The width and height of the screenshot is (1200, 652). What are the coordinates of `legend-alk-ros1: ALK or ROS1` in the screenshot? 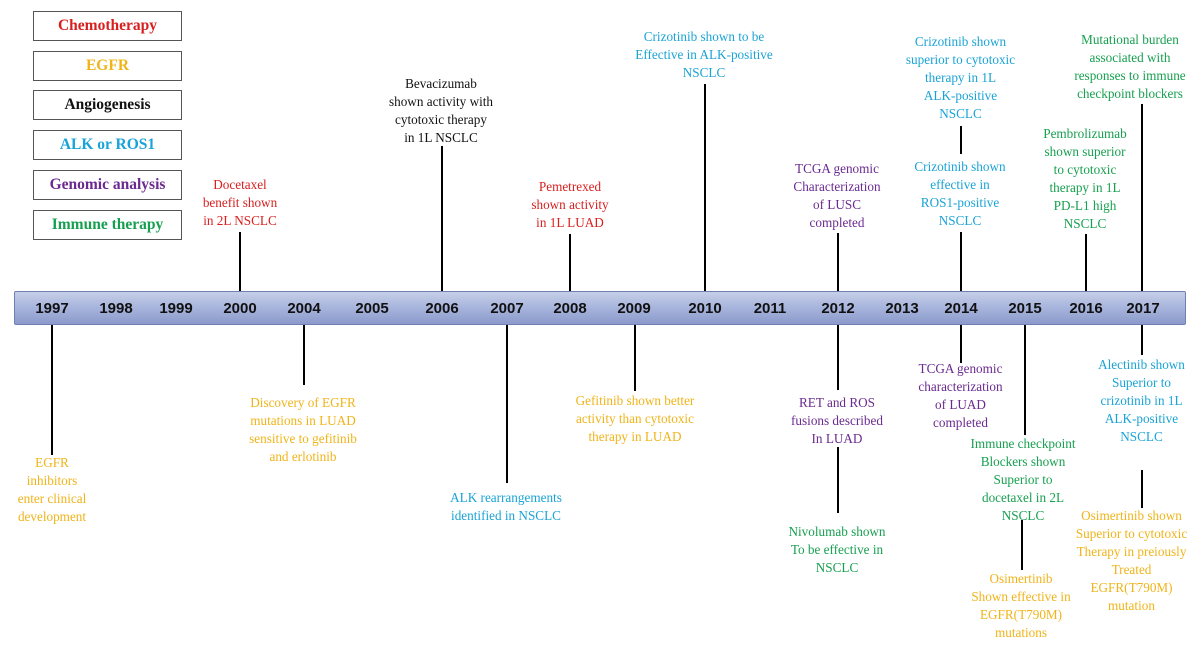 It's located at (107, 145).